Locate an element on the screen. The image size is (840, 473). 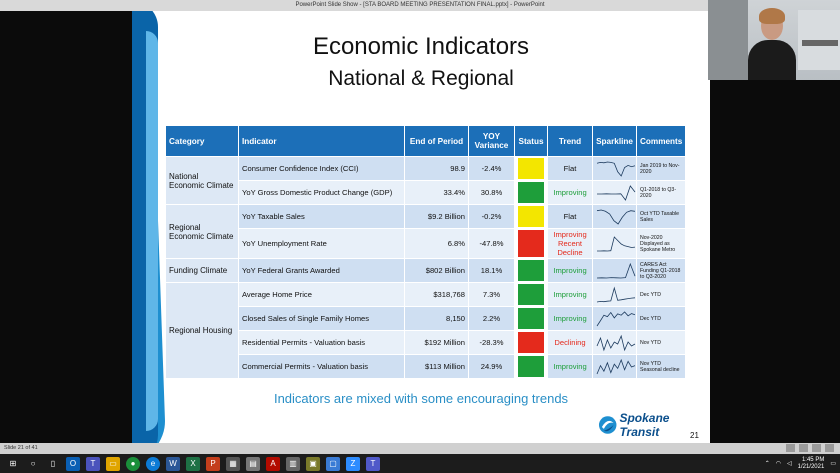
slideshow-view-icon is located at coordinates (829, 448).